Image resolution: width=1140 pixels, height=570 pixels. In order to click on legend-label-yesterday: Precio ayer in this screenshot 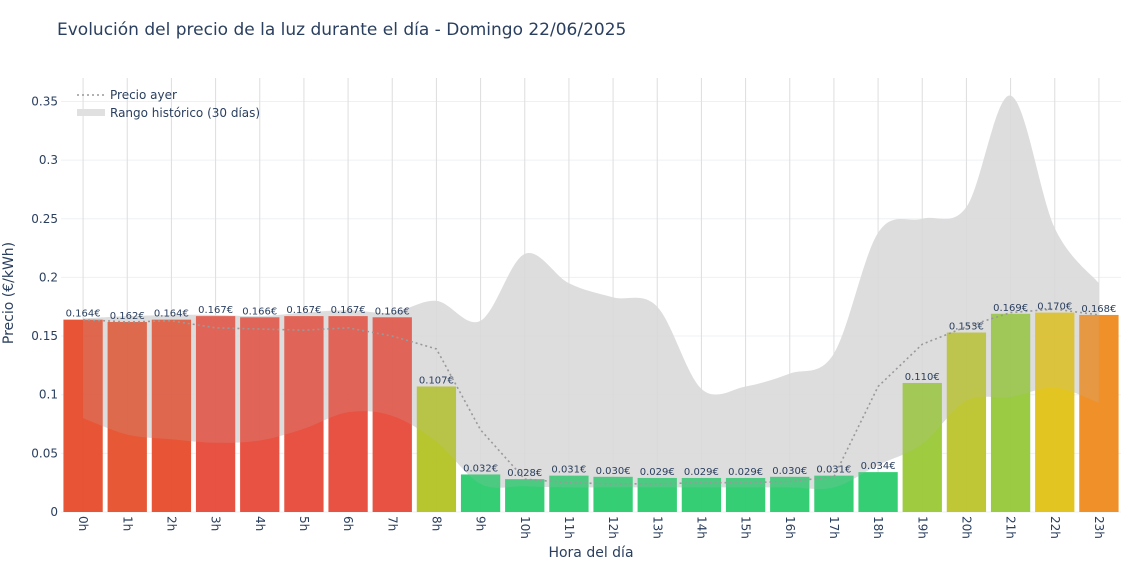, I will do `click(143, 95)`.